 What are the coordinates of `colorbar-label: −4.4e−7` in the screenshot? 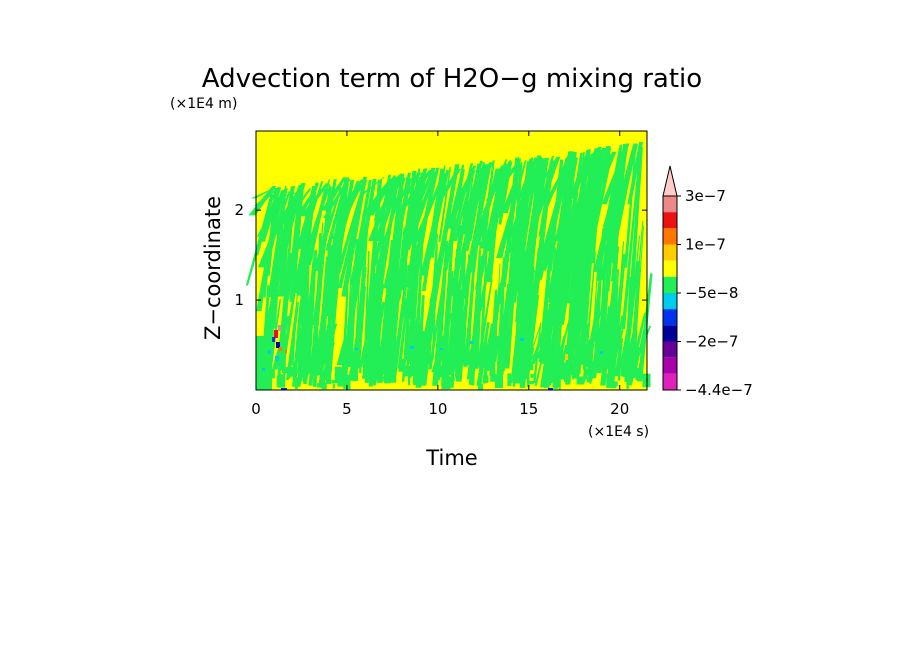 It's located at (719, 390).